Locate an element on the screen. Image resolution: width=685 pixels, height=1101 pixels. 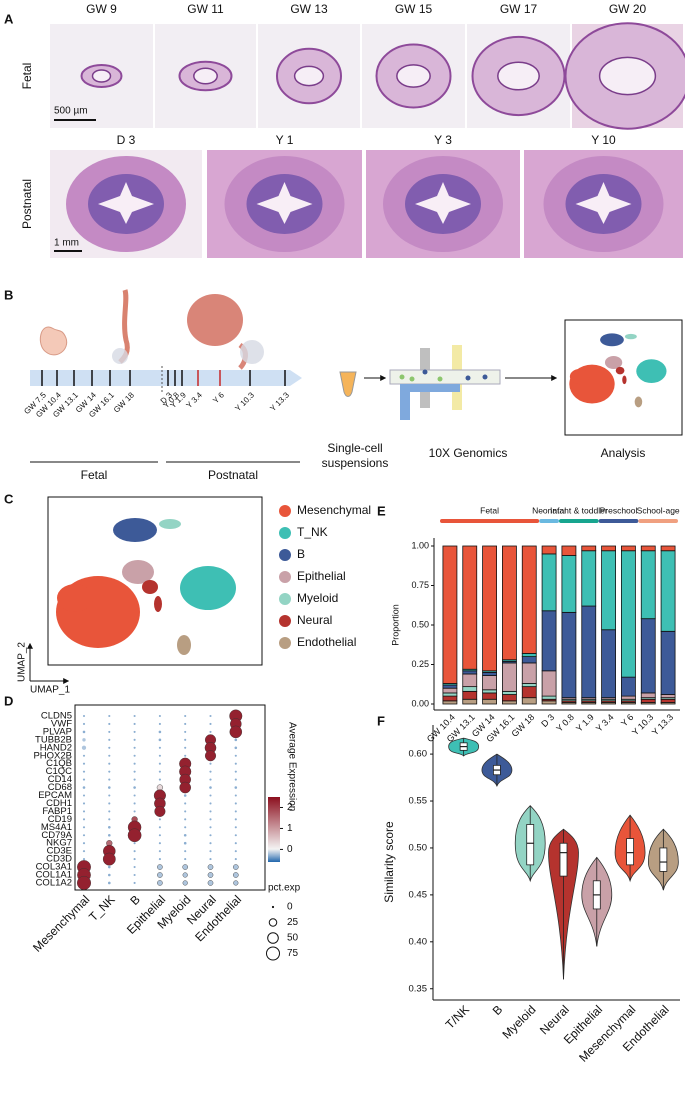
gene-label: CD79A is located at coordinates (56, 835).